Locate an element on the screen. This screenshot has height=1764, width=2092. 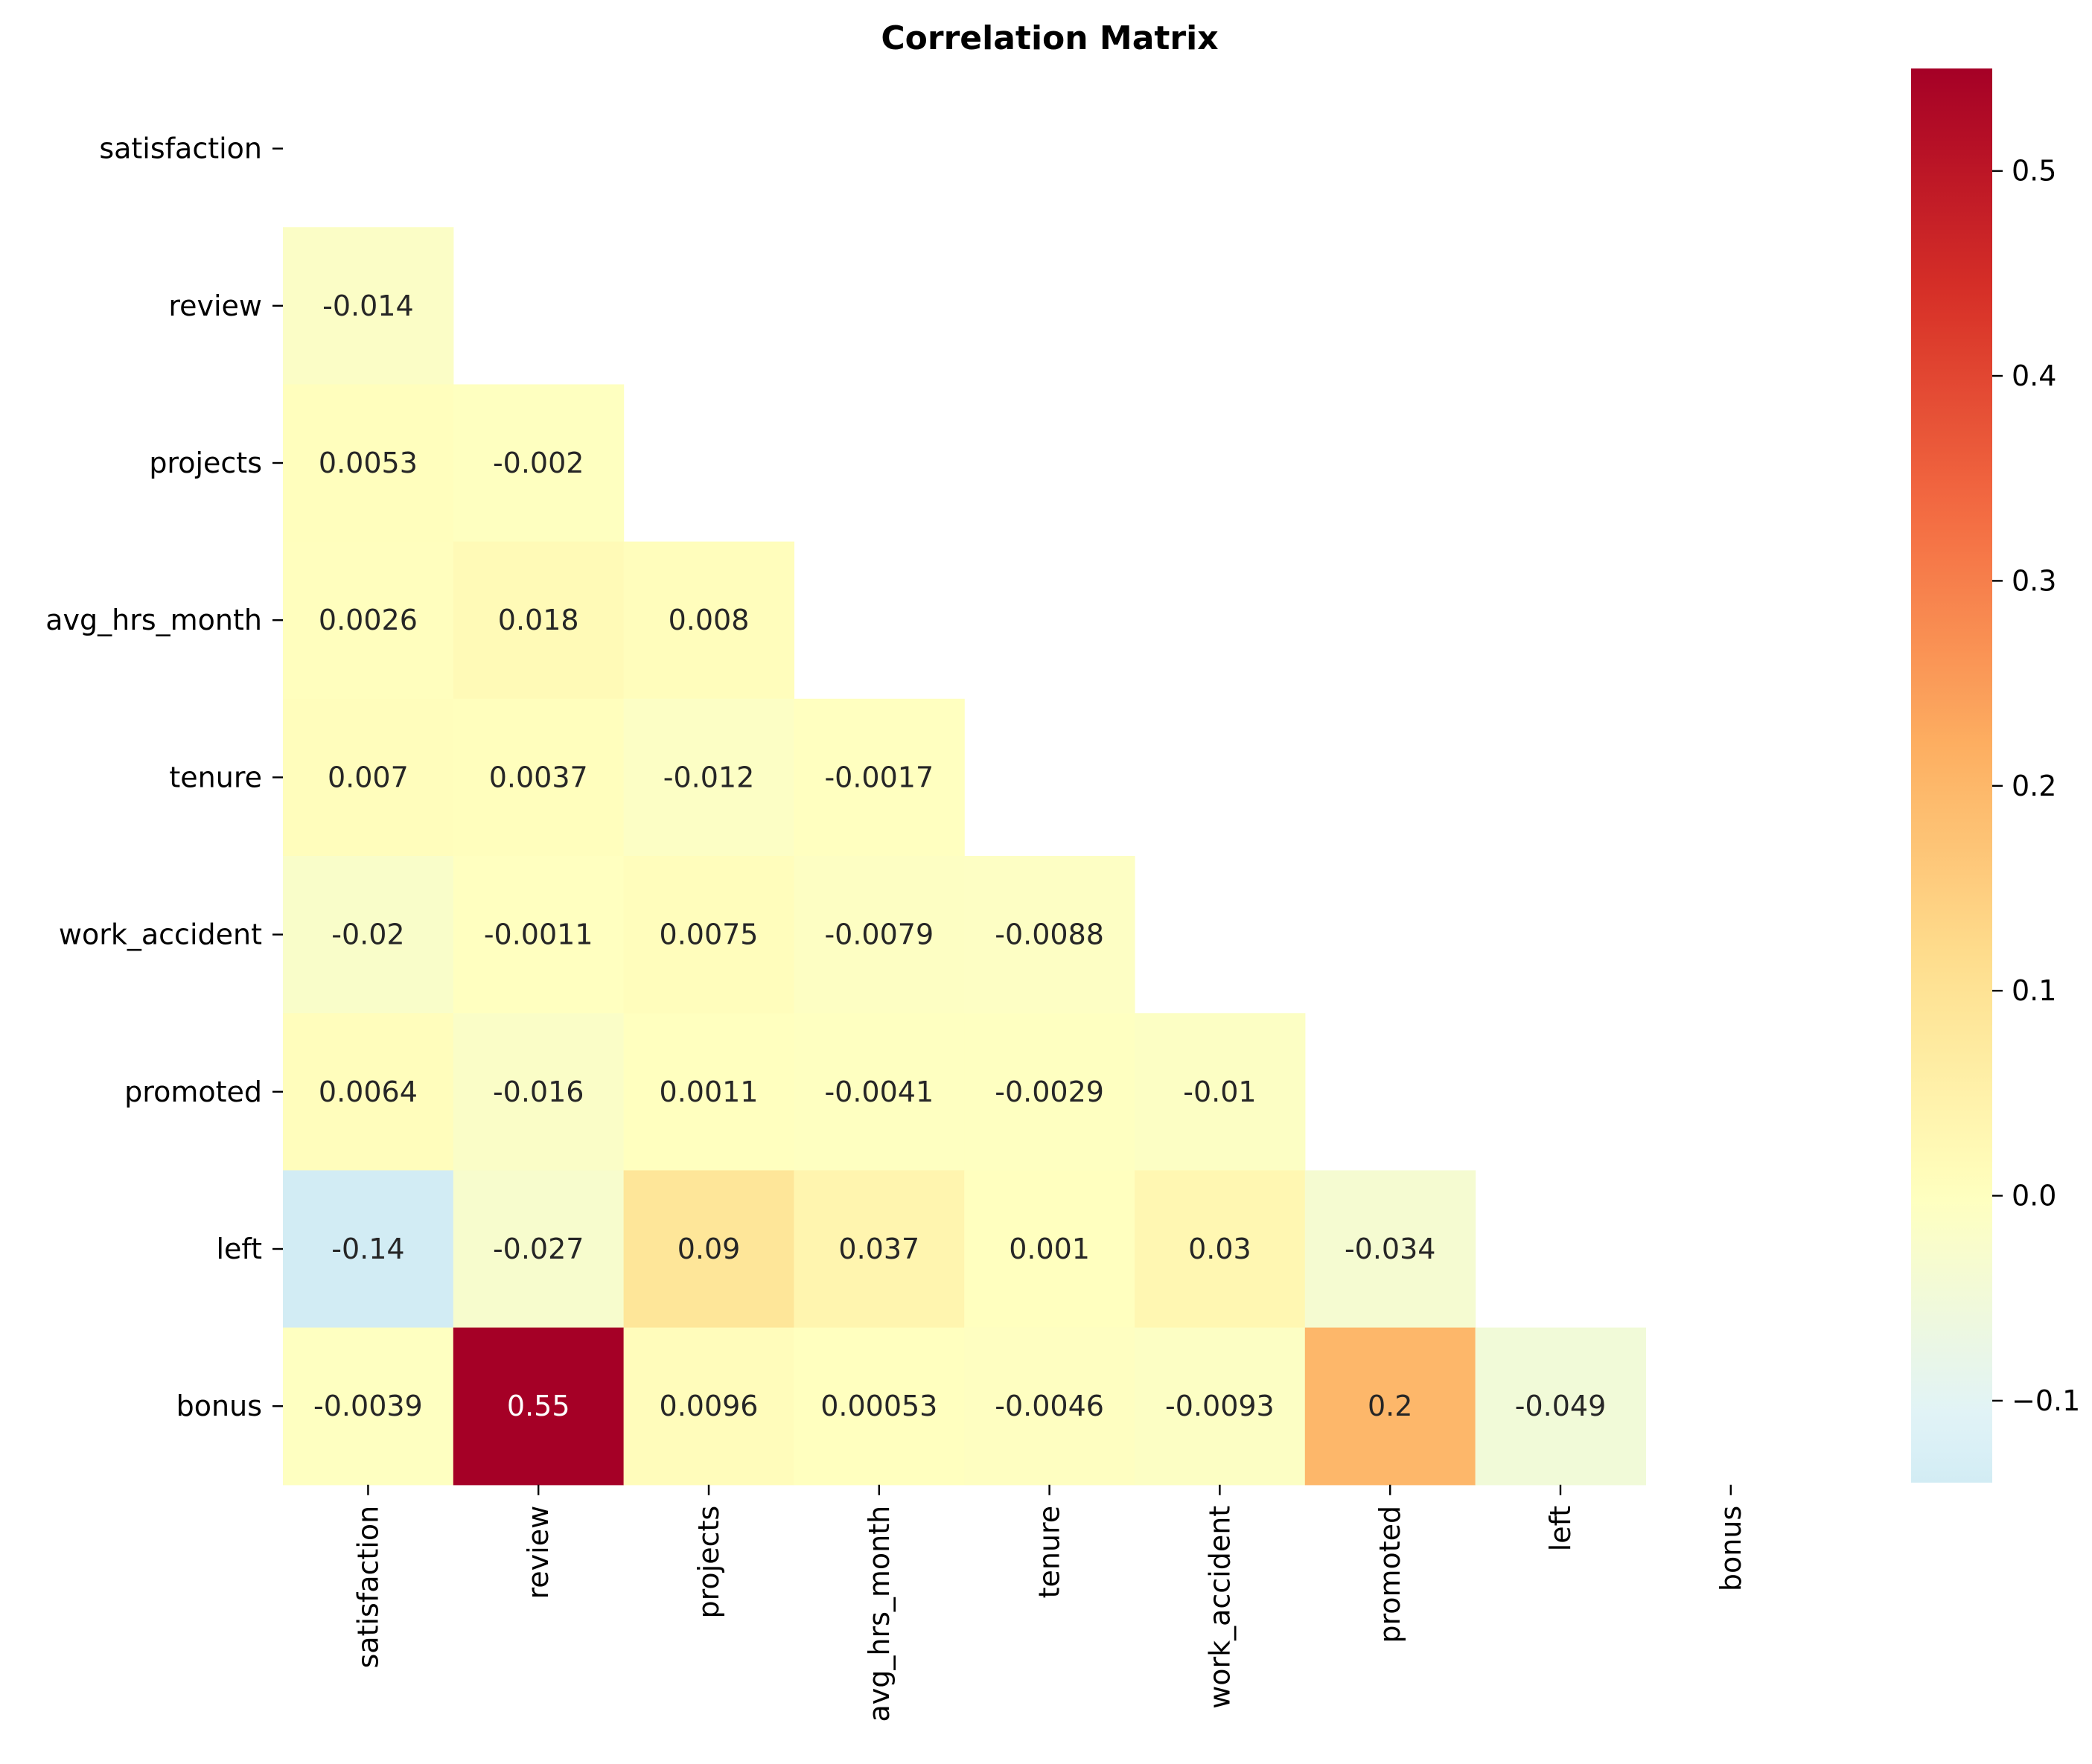
cell-value-label: 0.0011 is located at coordinates (709, 1092).